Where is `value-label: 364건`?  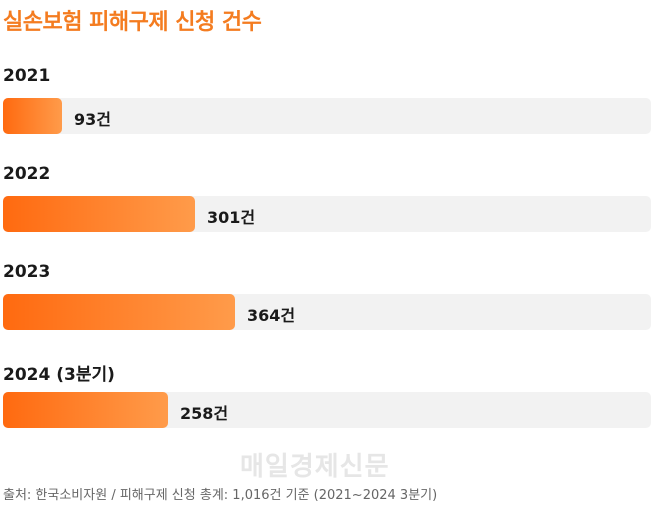
value-label: 364건 is located at coordinates (271, 315).